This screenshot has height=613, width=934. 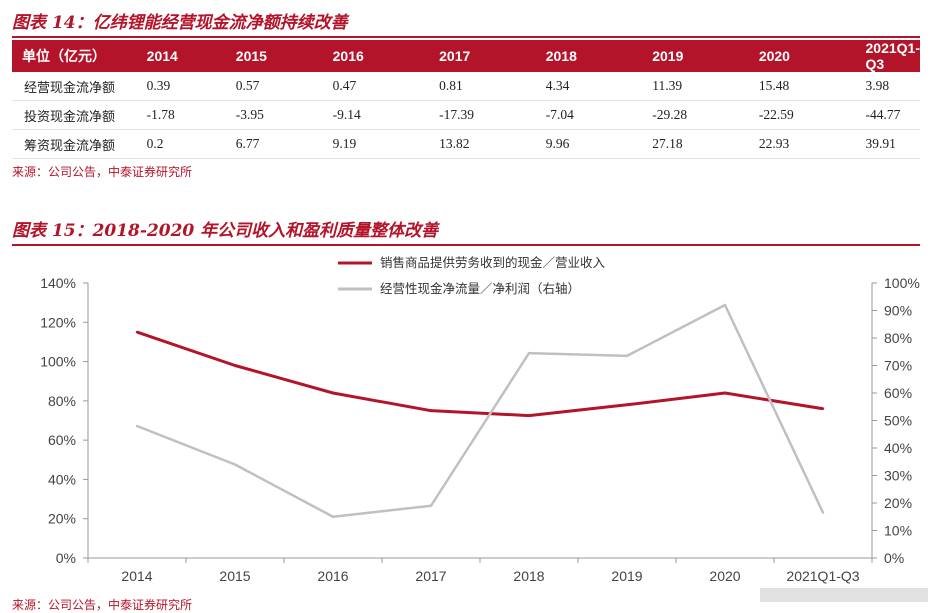 What do you see at coordinates (62, 519) in the screenshot?
I see `left-axis-tick-label: 20%` at bounding box center [62, 519].